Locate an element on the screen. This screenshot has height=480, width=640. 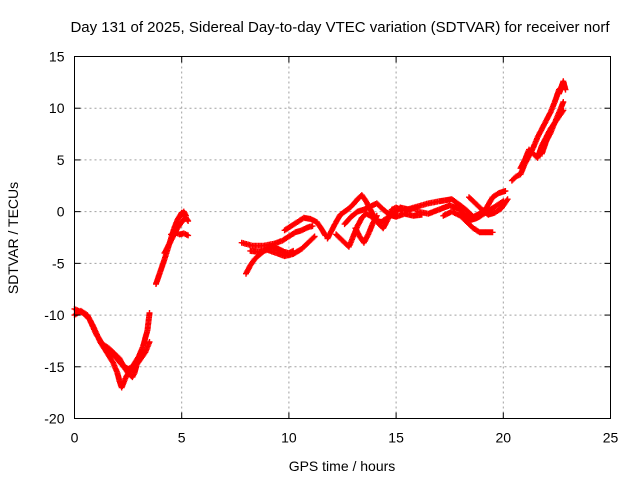
series-pass-1a is located at coordinates (112, 348).